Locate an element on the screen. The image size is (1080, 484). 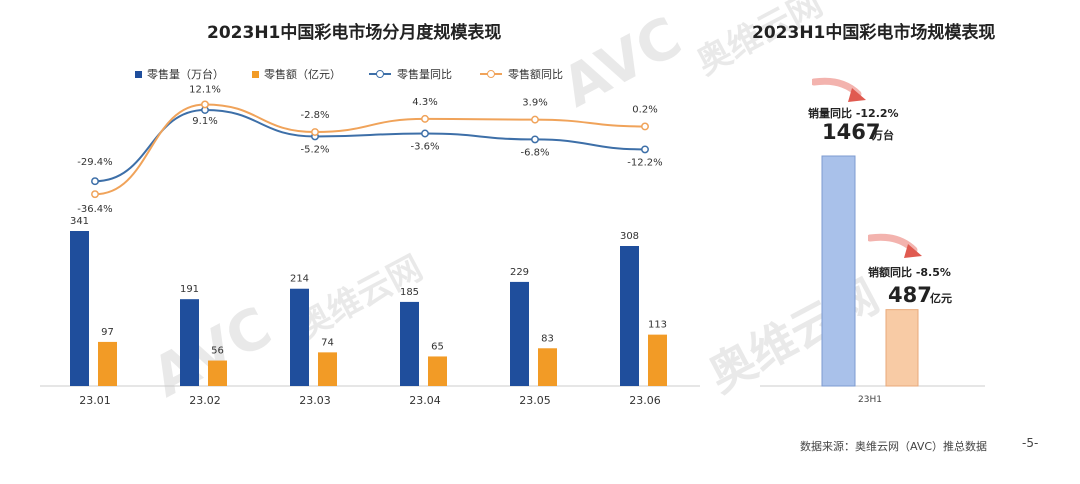
x-tick-label: 23.04 is located at coordinates (425, 400).